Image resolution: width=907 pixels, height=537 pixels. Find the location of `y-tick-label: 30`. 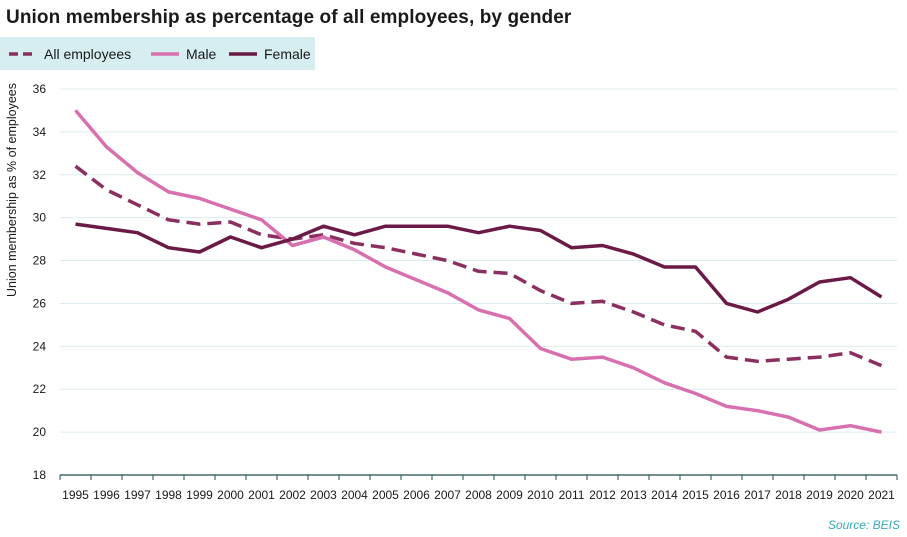

y-tick-label: 30 is located at coordinates (40, 218).